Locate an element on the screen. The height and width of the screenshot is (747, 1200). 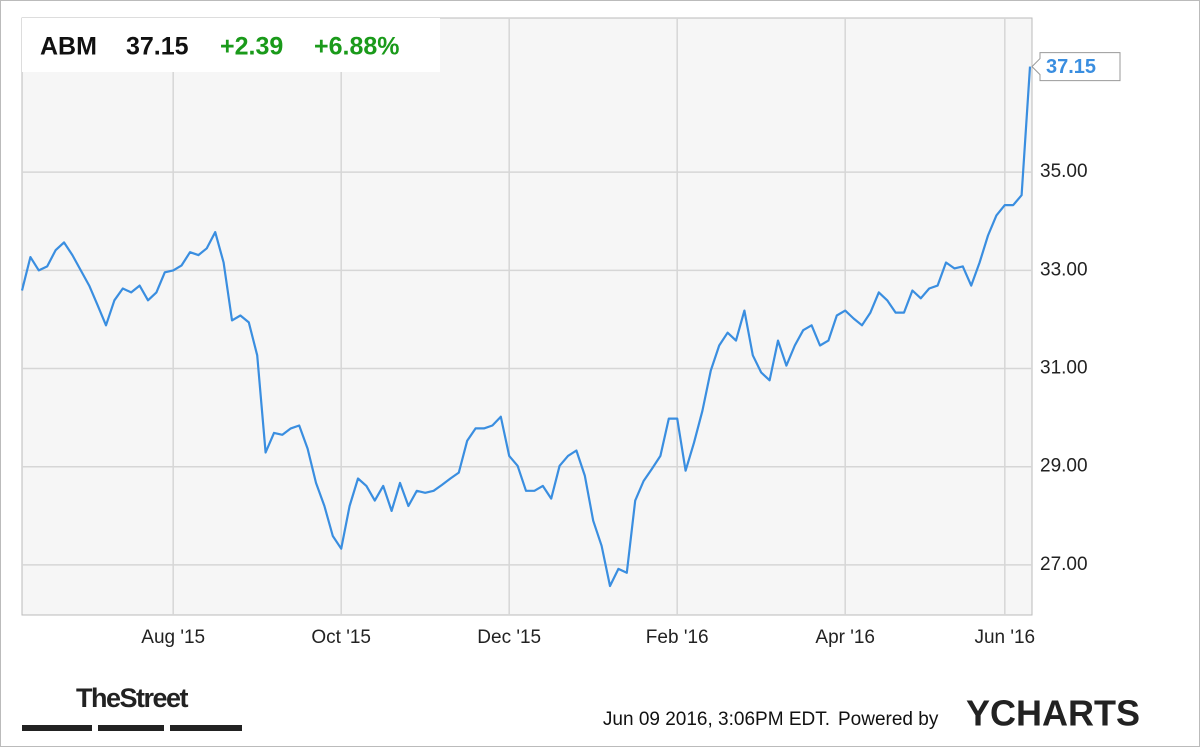
x-tick-label: Aug '15 is located at coordinates (173, 637).